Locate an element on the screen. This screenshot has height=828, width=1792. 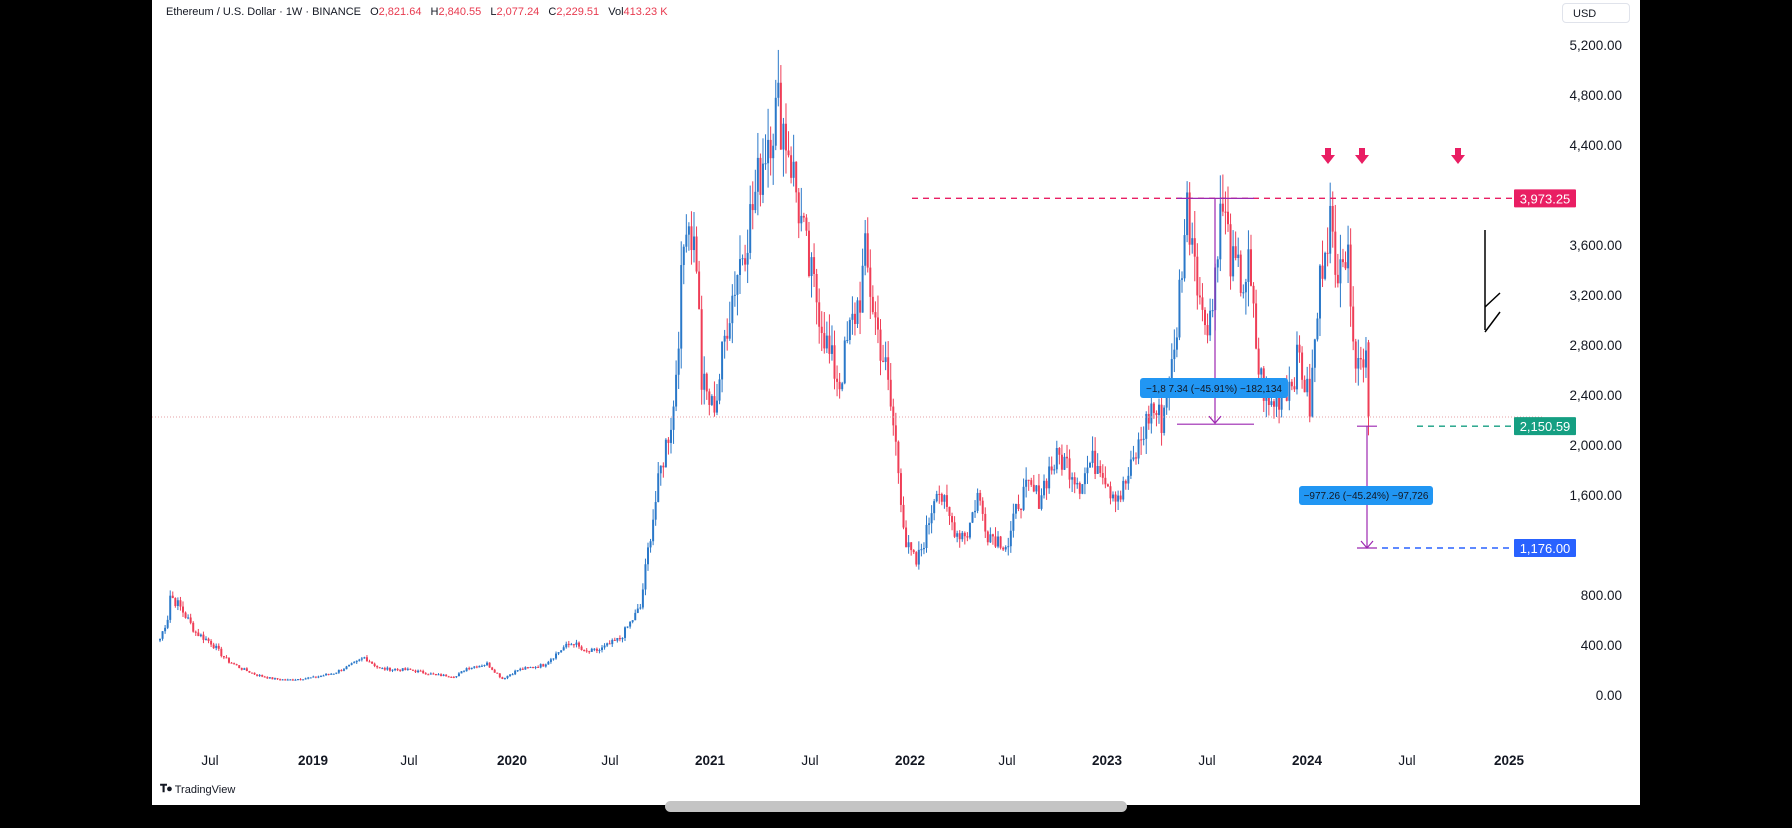
horizontal-scrollbar is located at coordinates (896, 806).